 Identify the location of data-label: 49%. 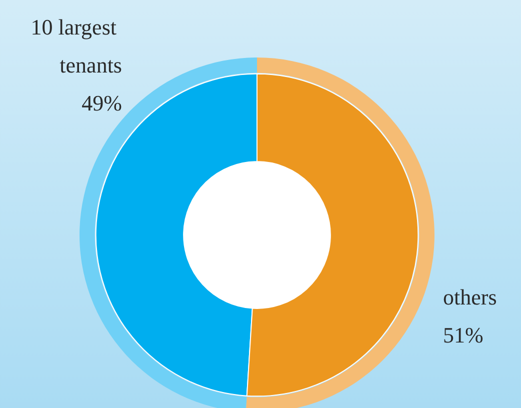
(102, 103).